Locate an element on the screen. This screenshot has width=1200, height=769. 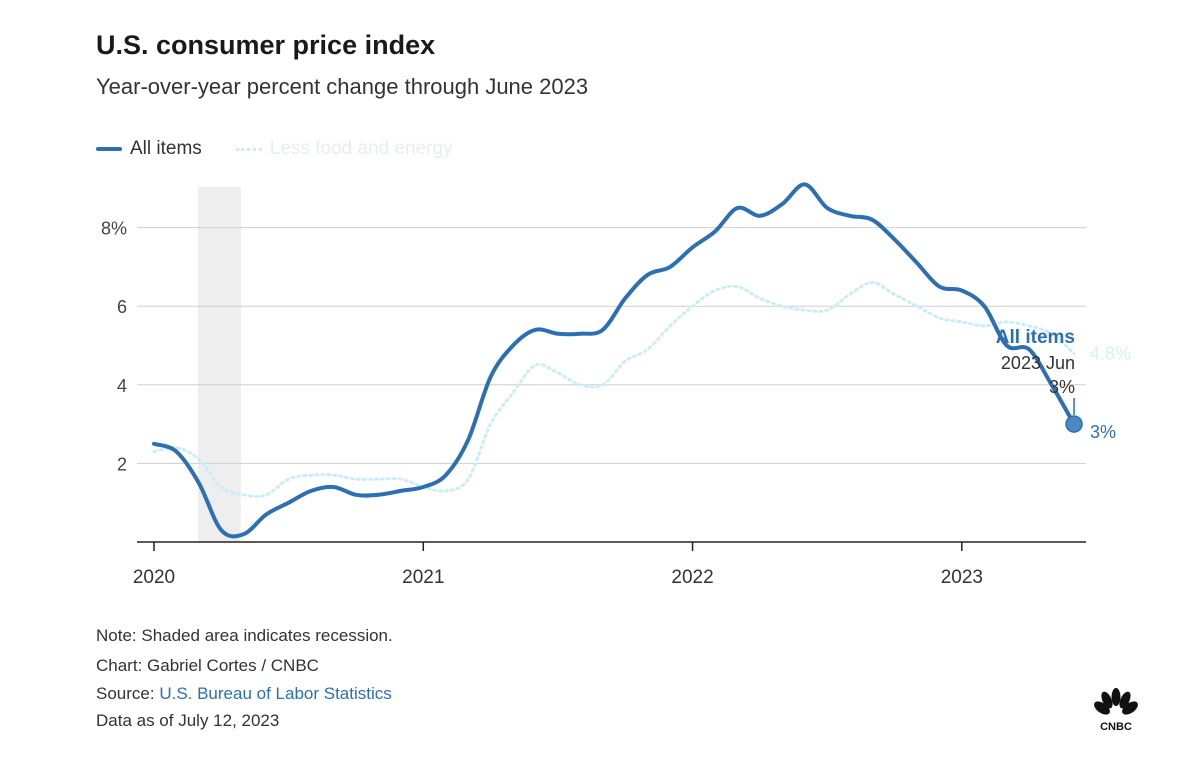
legend-label-less-food-energy: Less food and energy is located at coordinates (361, 148).